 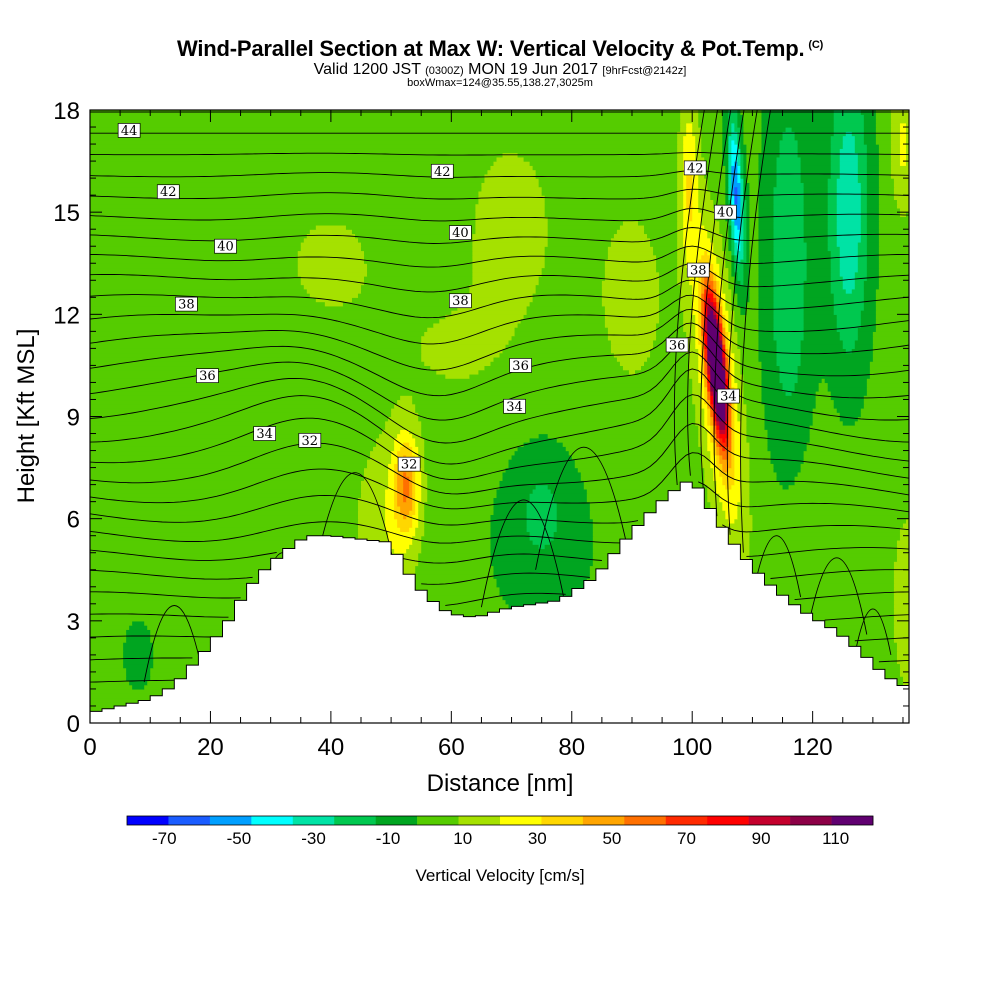 I want to click on contour-label-text: 38, so click(x=460, y=301).